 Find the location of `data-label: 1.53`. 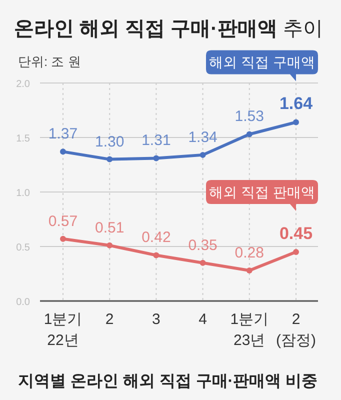

data-label: 1.53 is located at coordinates (249, 117).